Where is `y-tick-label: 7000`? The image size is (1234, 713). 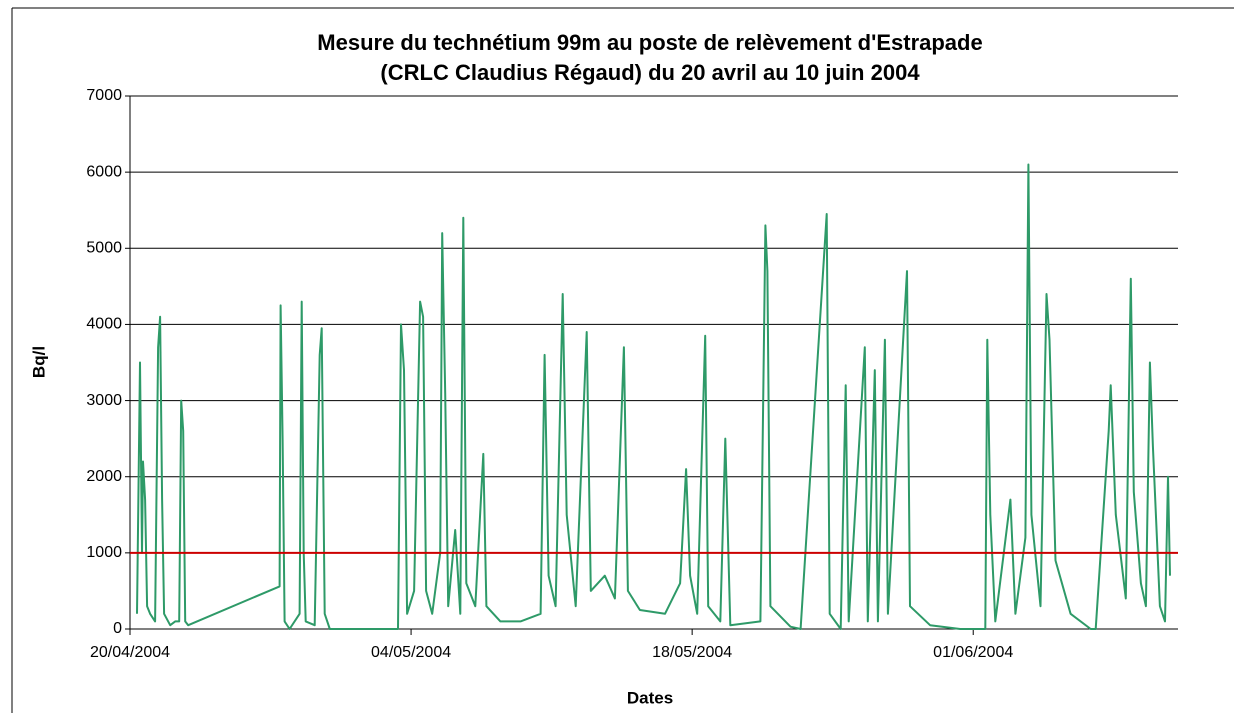
y-tick-label: 7000 is located at coordinates (104, 95).